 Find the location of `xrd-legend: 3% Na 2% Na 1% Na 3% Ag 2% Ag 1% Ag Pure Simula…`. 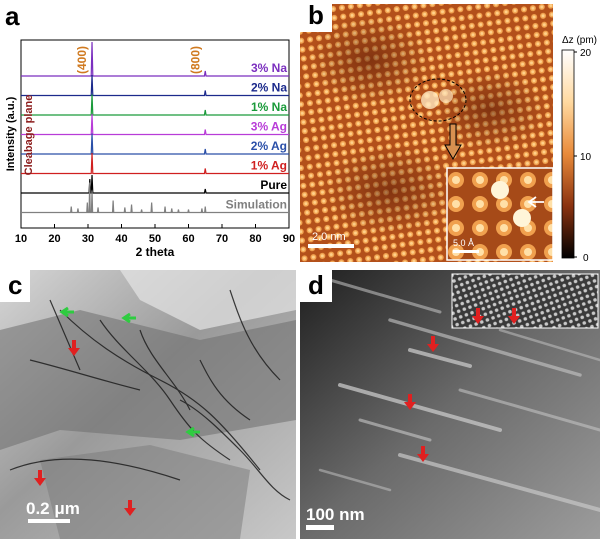

xrd-legend: 3% Na 2% Na 1% Na 3% Ag 2% Ag 1% Ag Pure Simula… is located at coordinates (181, 129).